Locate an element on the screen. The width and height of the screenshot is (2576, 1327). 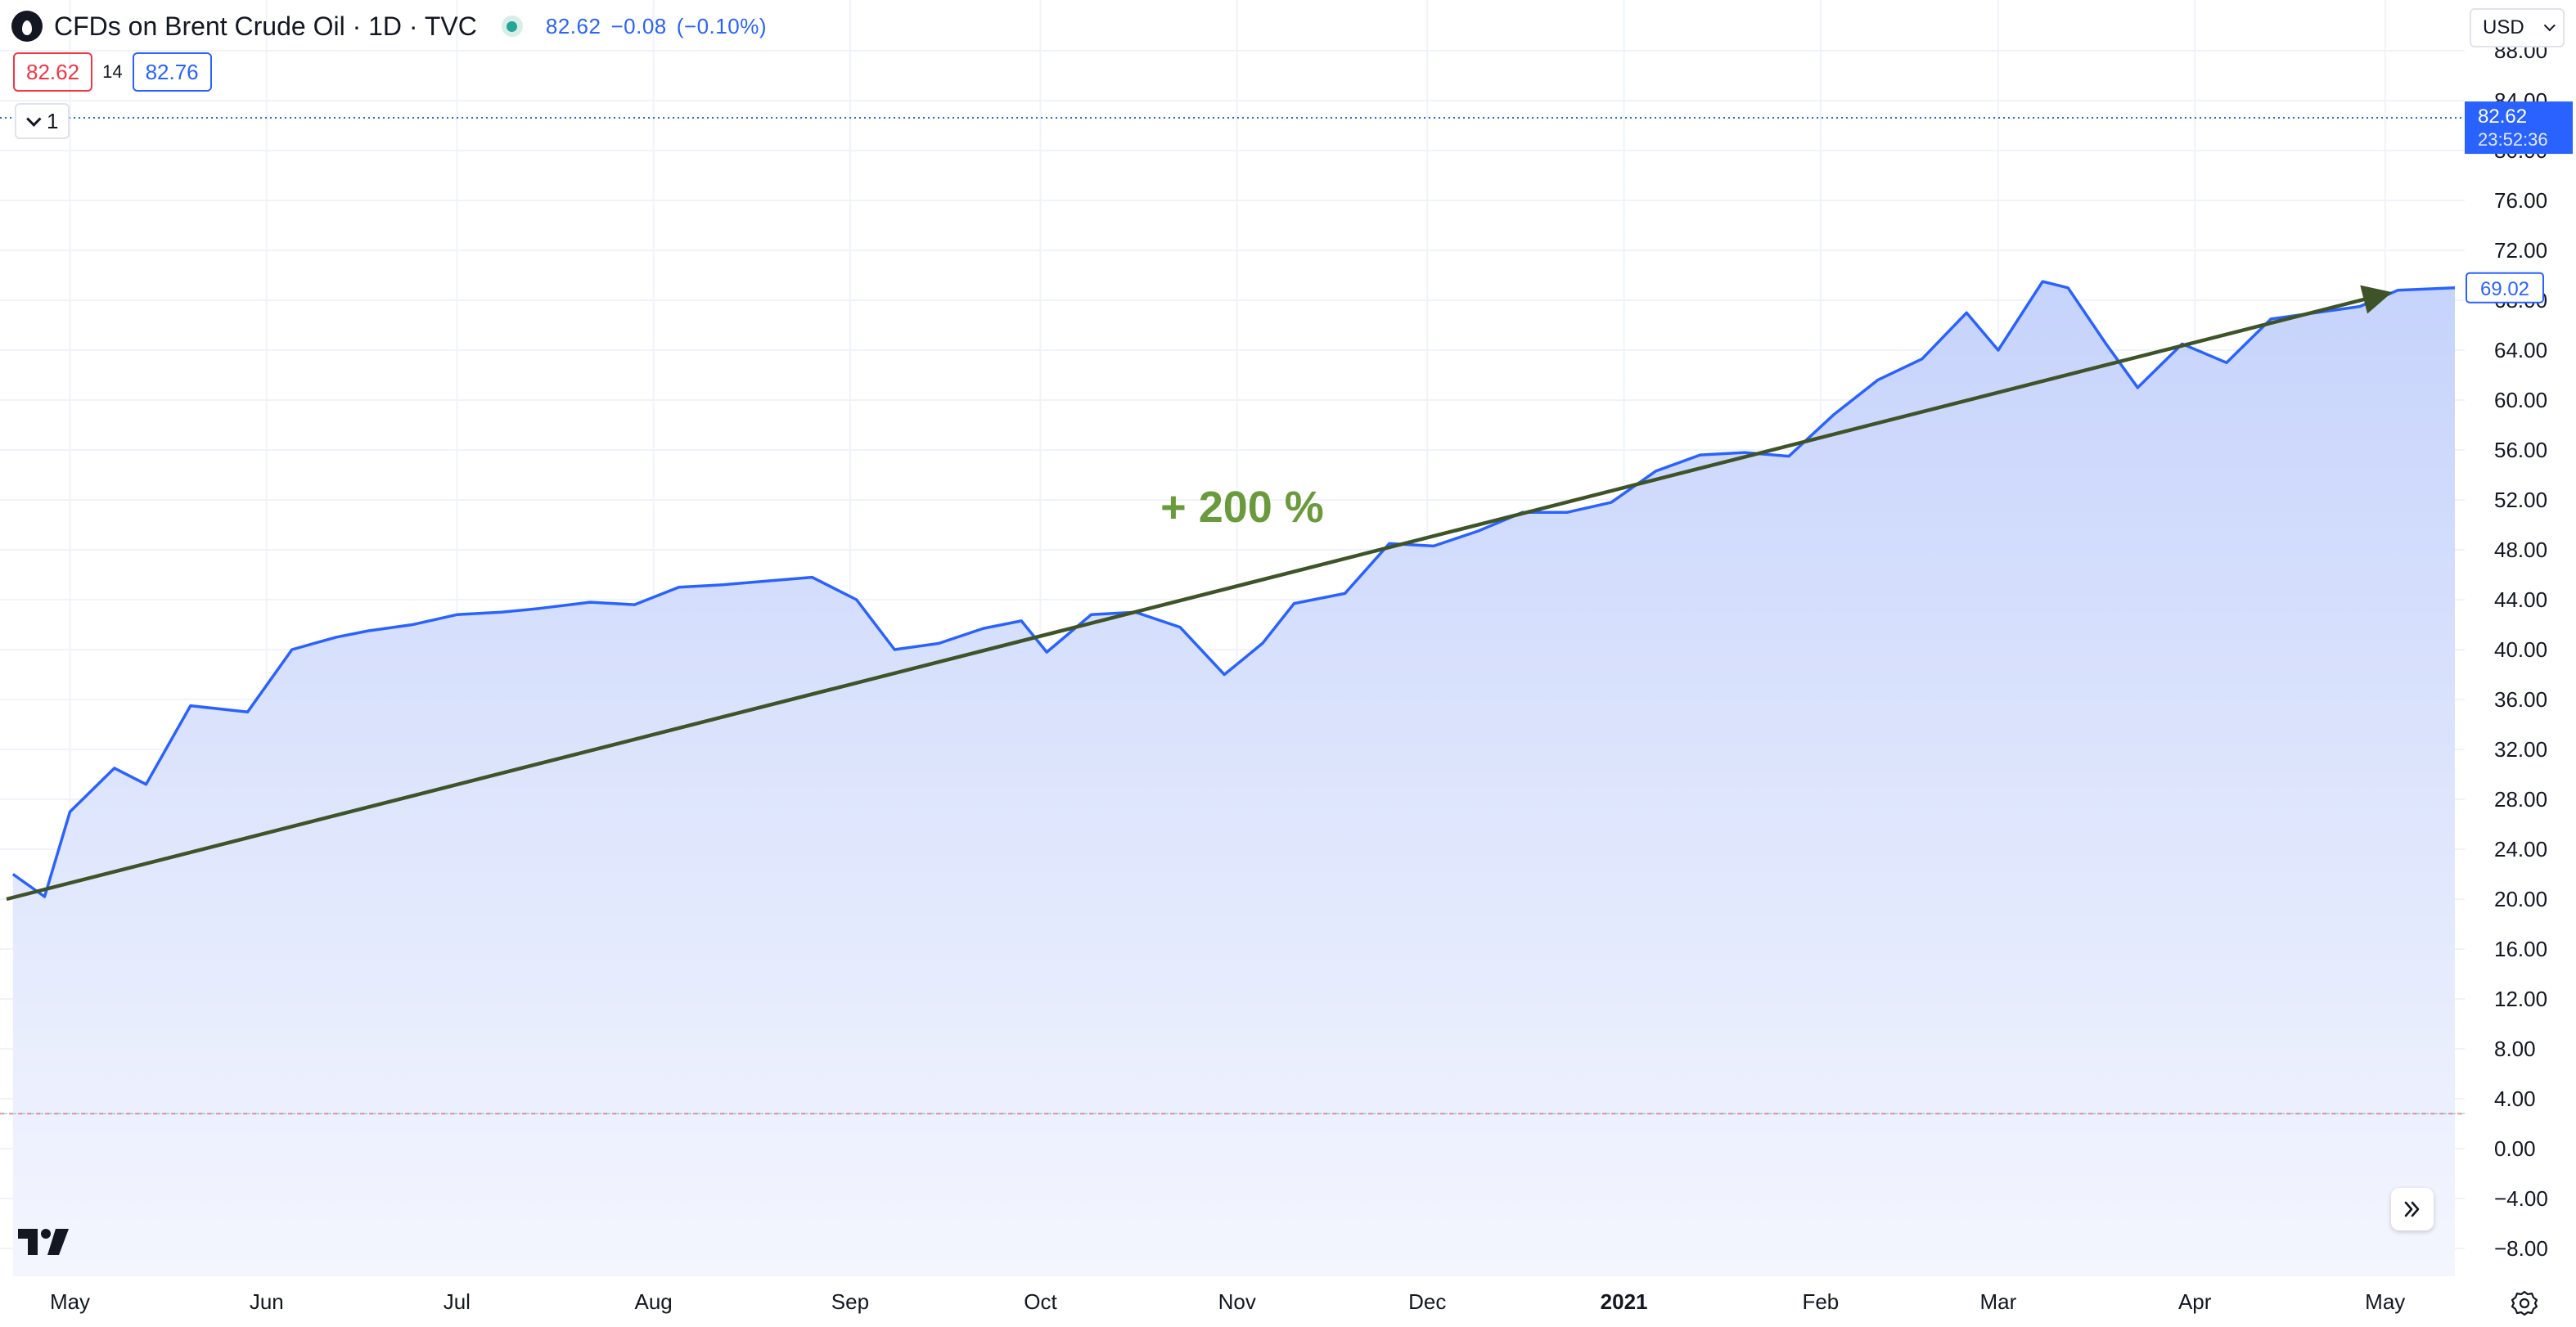
last-price: 82.62 is located at coordinates (573, 25).